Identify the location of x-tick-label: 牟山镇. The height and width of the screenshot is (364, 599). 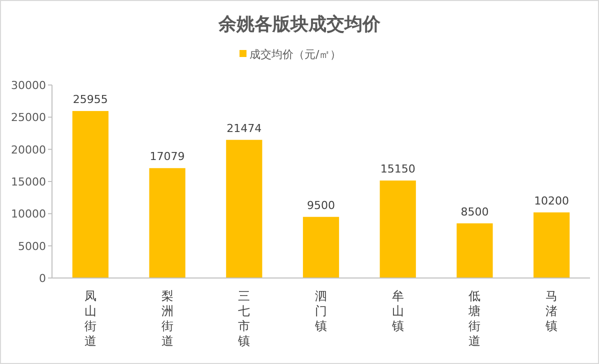
(397, 311).